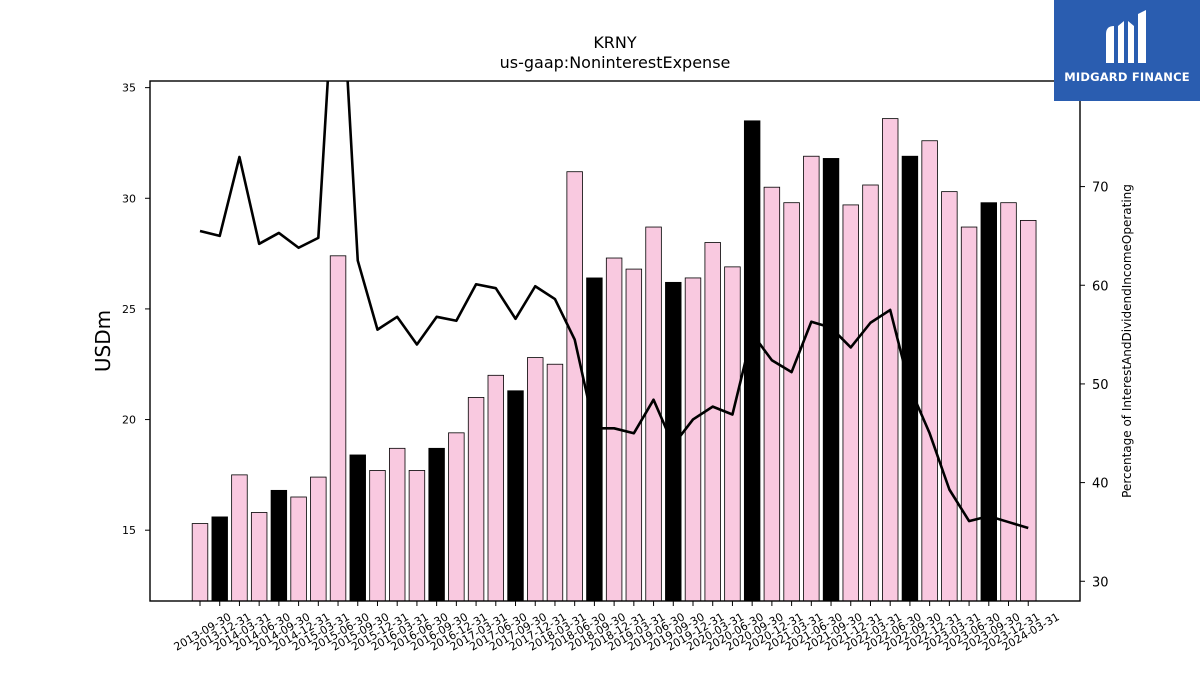  What do you see at coordinates (615, 62) in the screenshot?
I see `chart-subtitle: us-gaap:NoninterestExpense` at bounding box center [615, 62].